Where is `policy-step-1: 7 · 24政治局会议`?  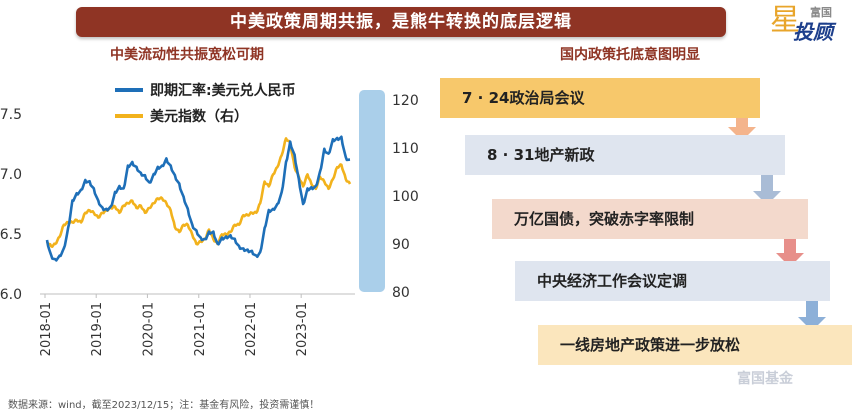 policy-step-1: 7 · 24政治局会议 is located at coordinates (600, 98).